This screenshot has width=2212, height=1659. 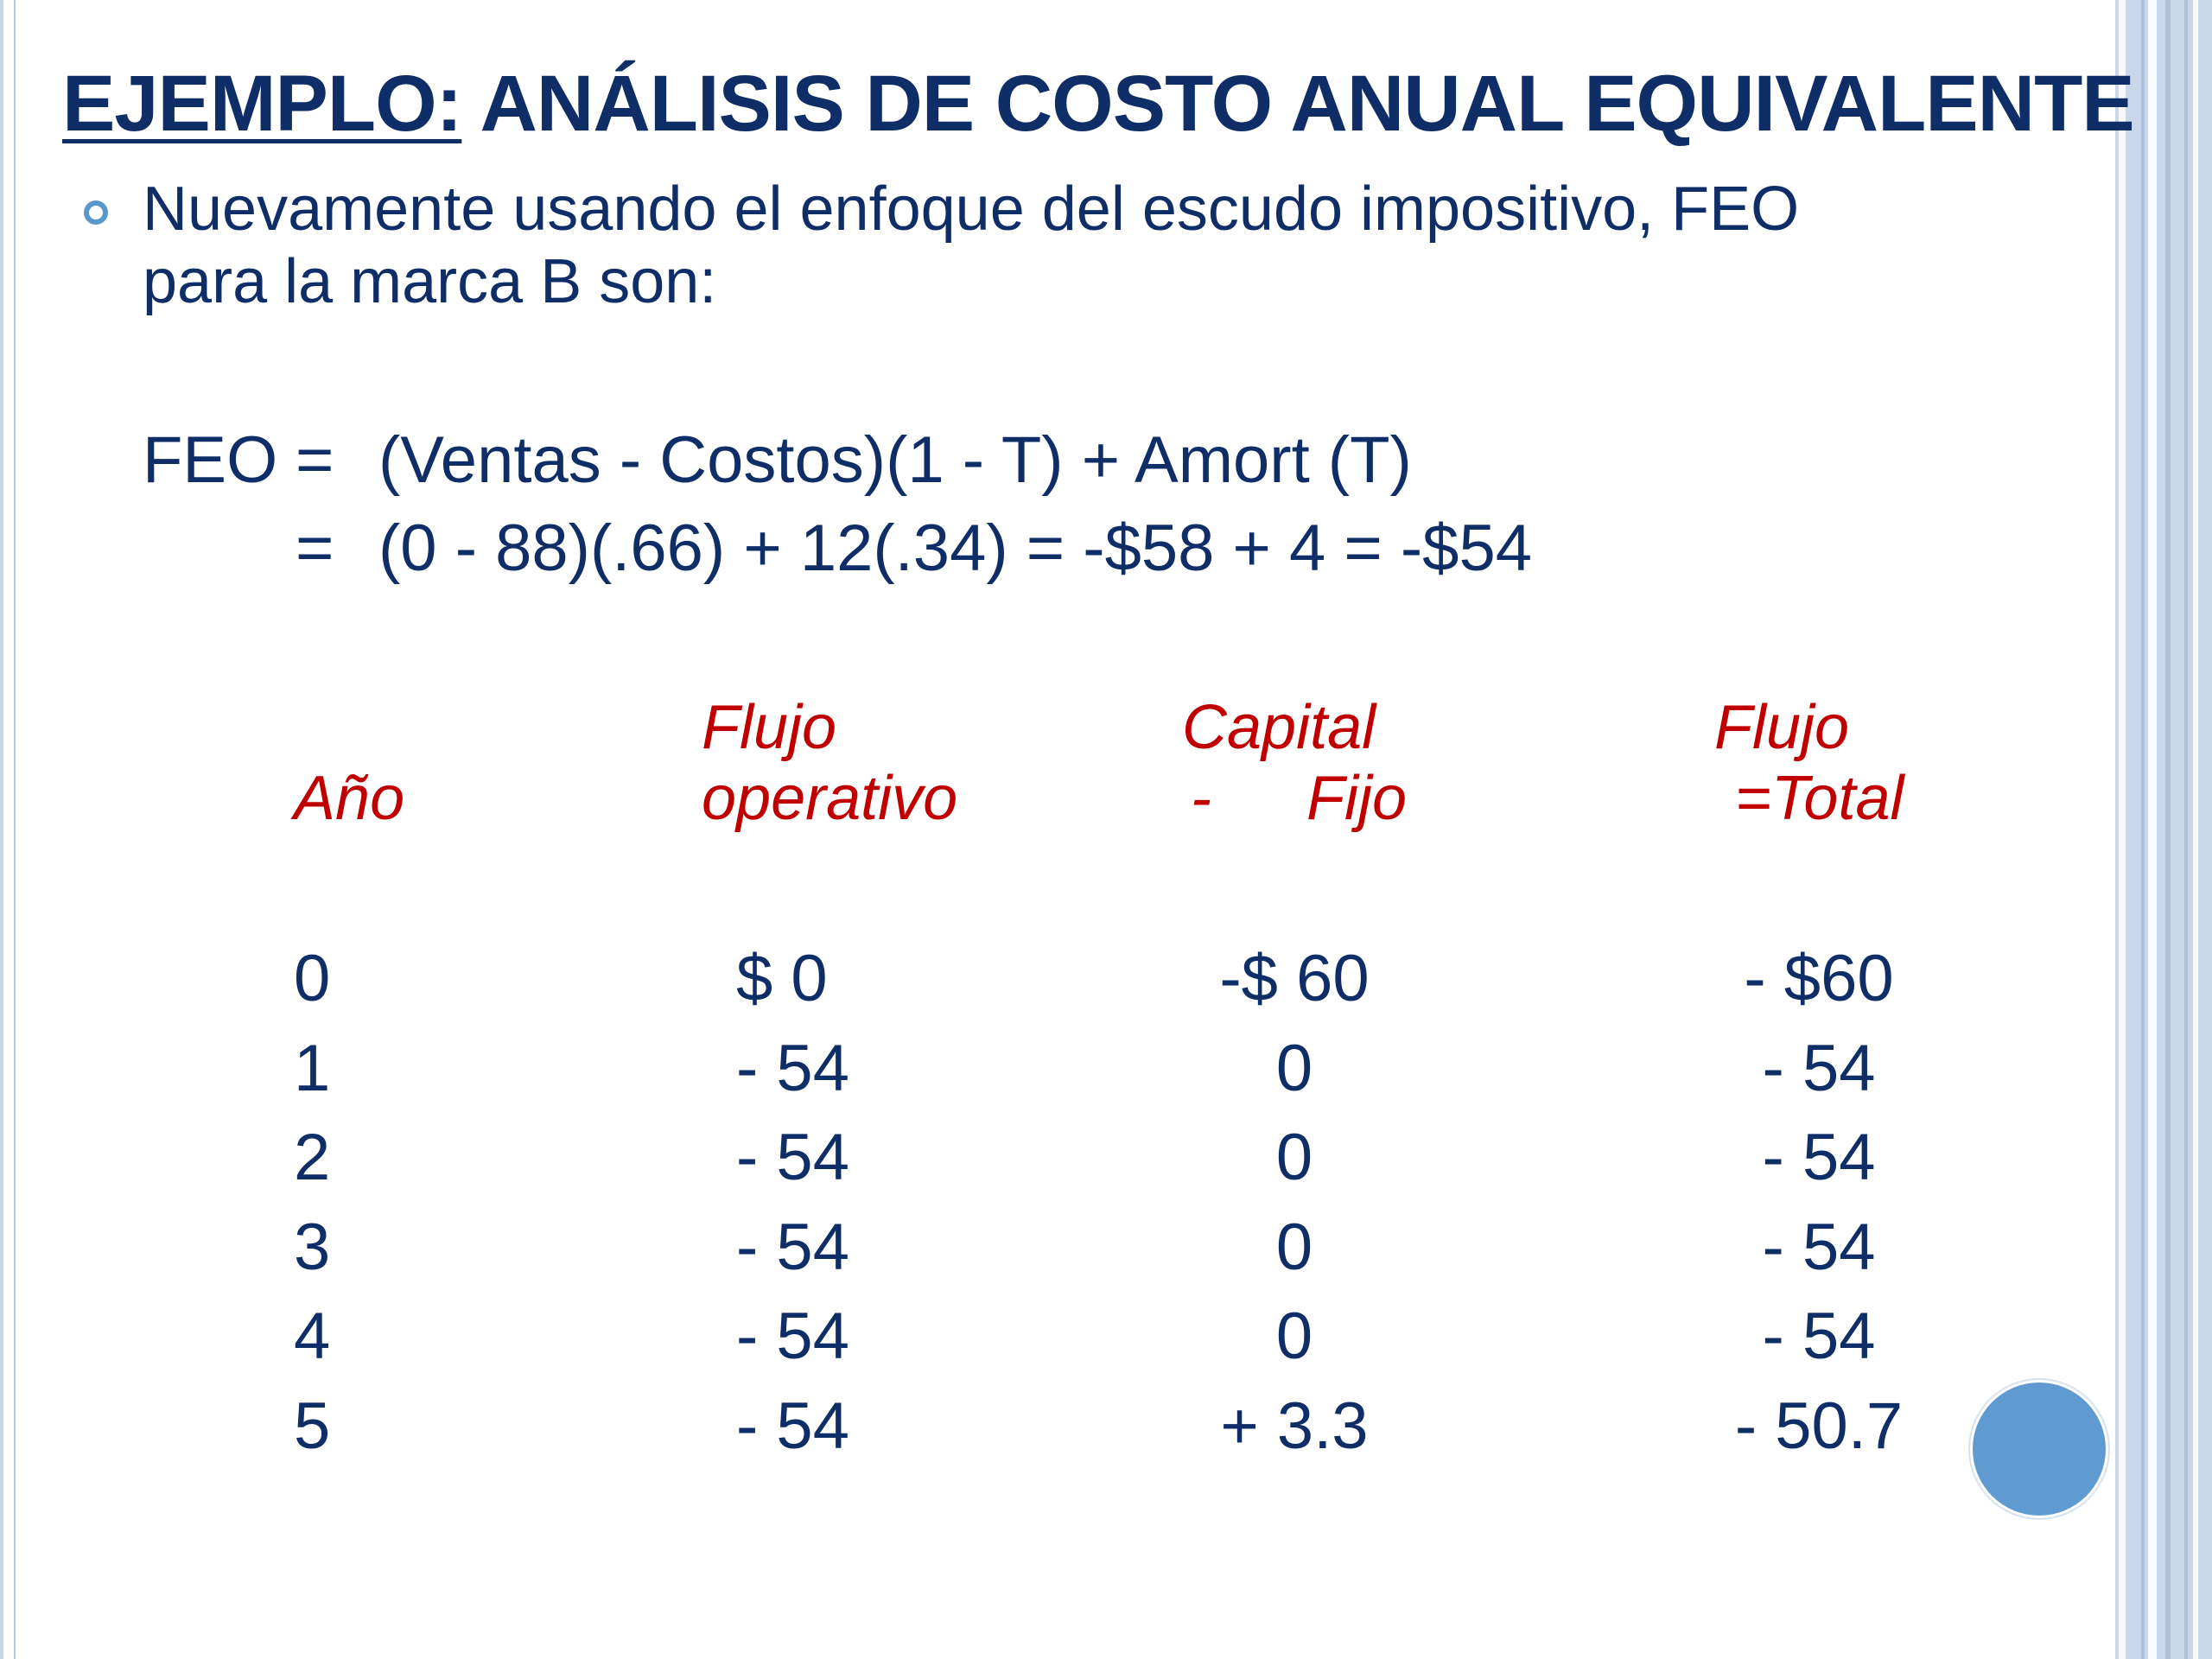 What do you see at coordinates (15, 829) in the screenshot?
I see `frame-border-left-inner` at bounding box center [15, 829].